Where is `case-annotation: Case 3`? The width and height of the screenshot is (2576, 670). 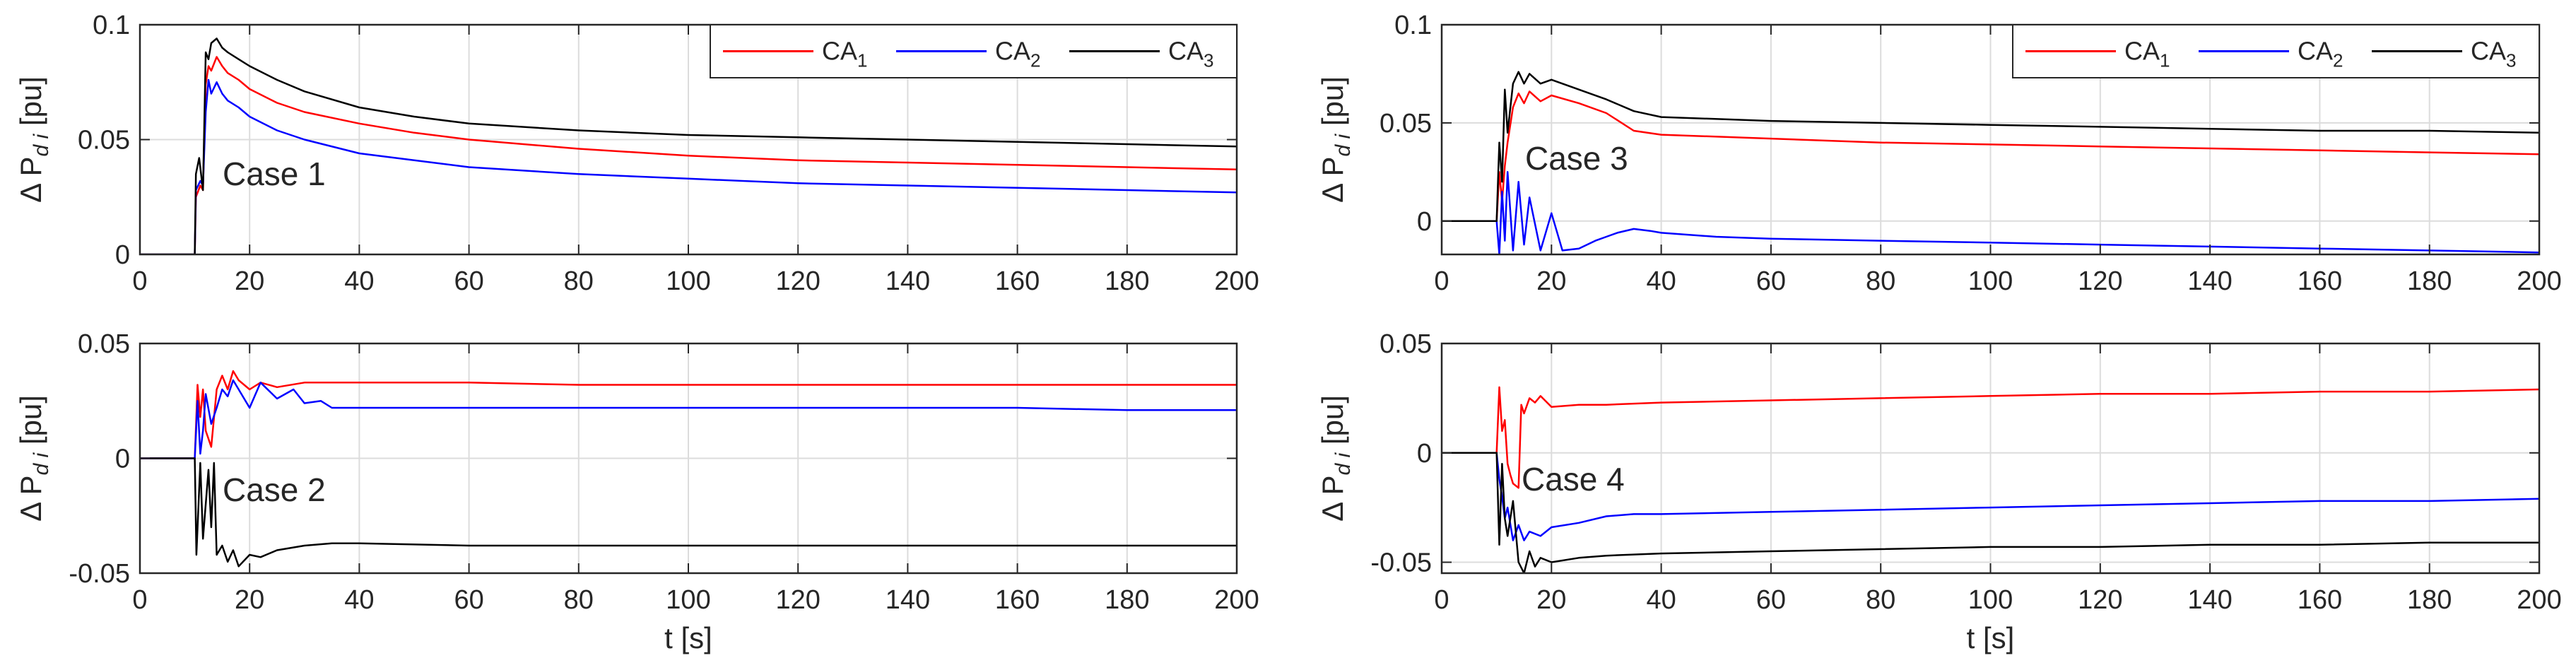
case-annotation: Case 3 is located at coordinates (1576, 158).